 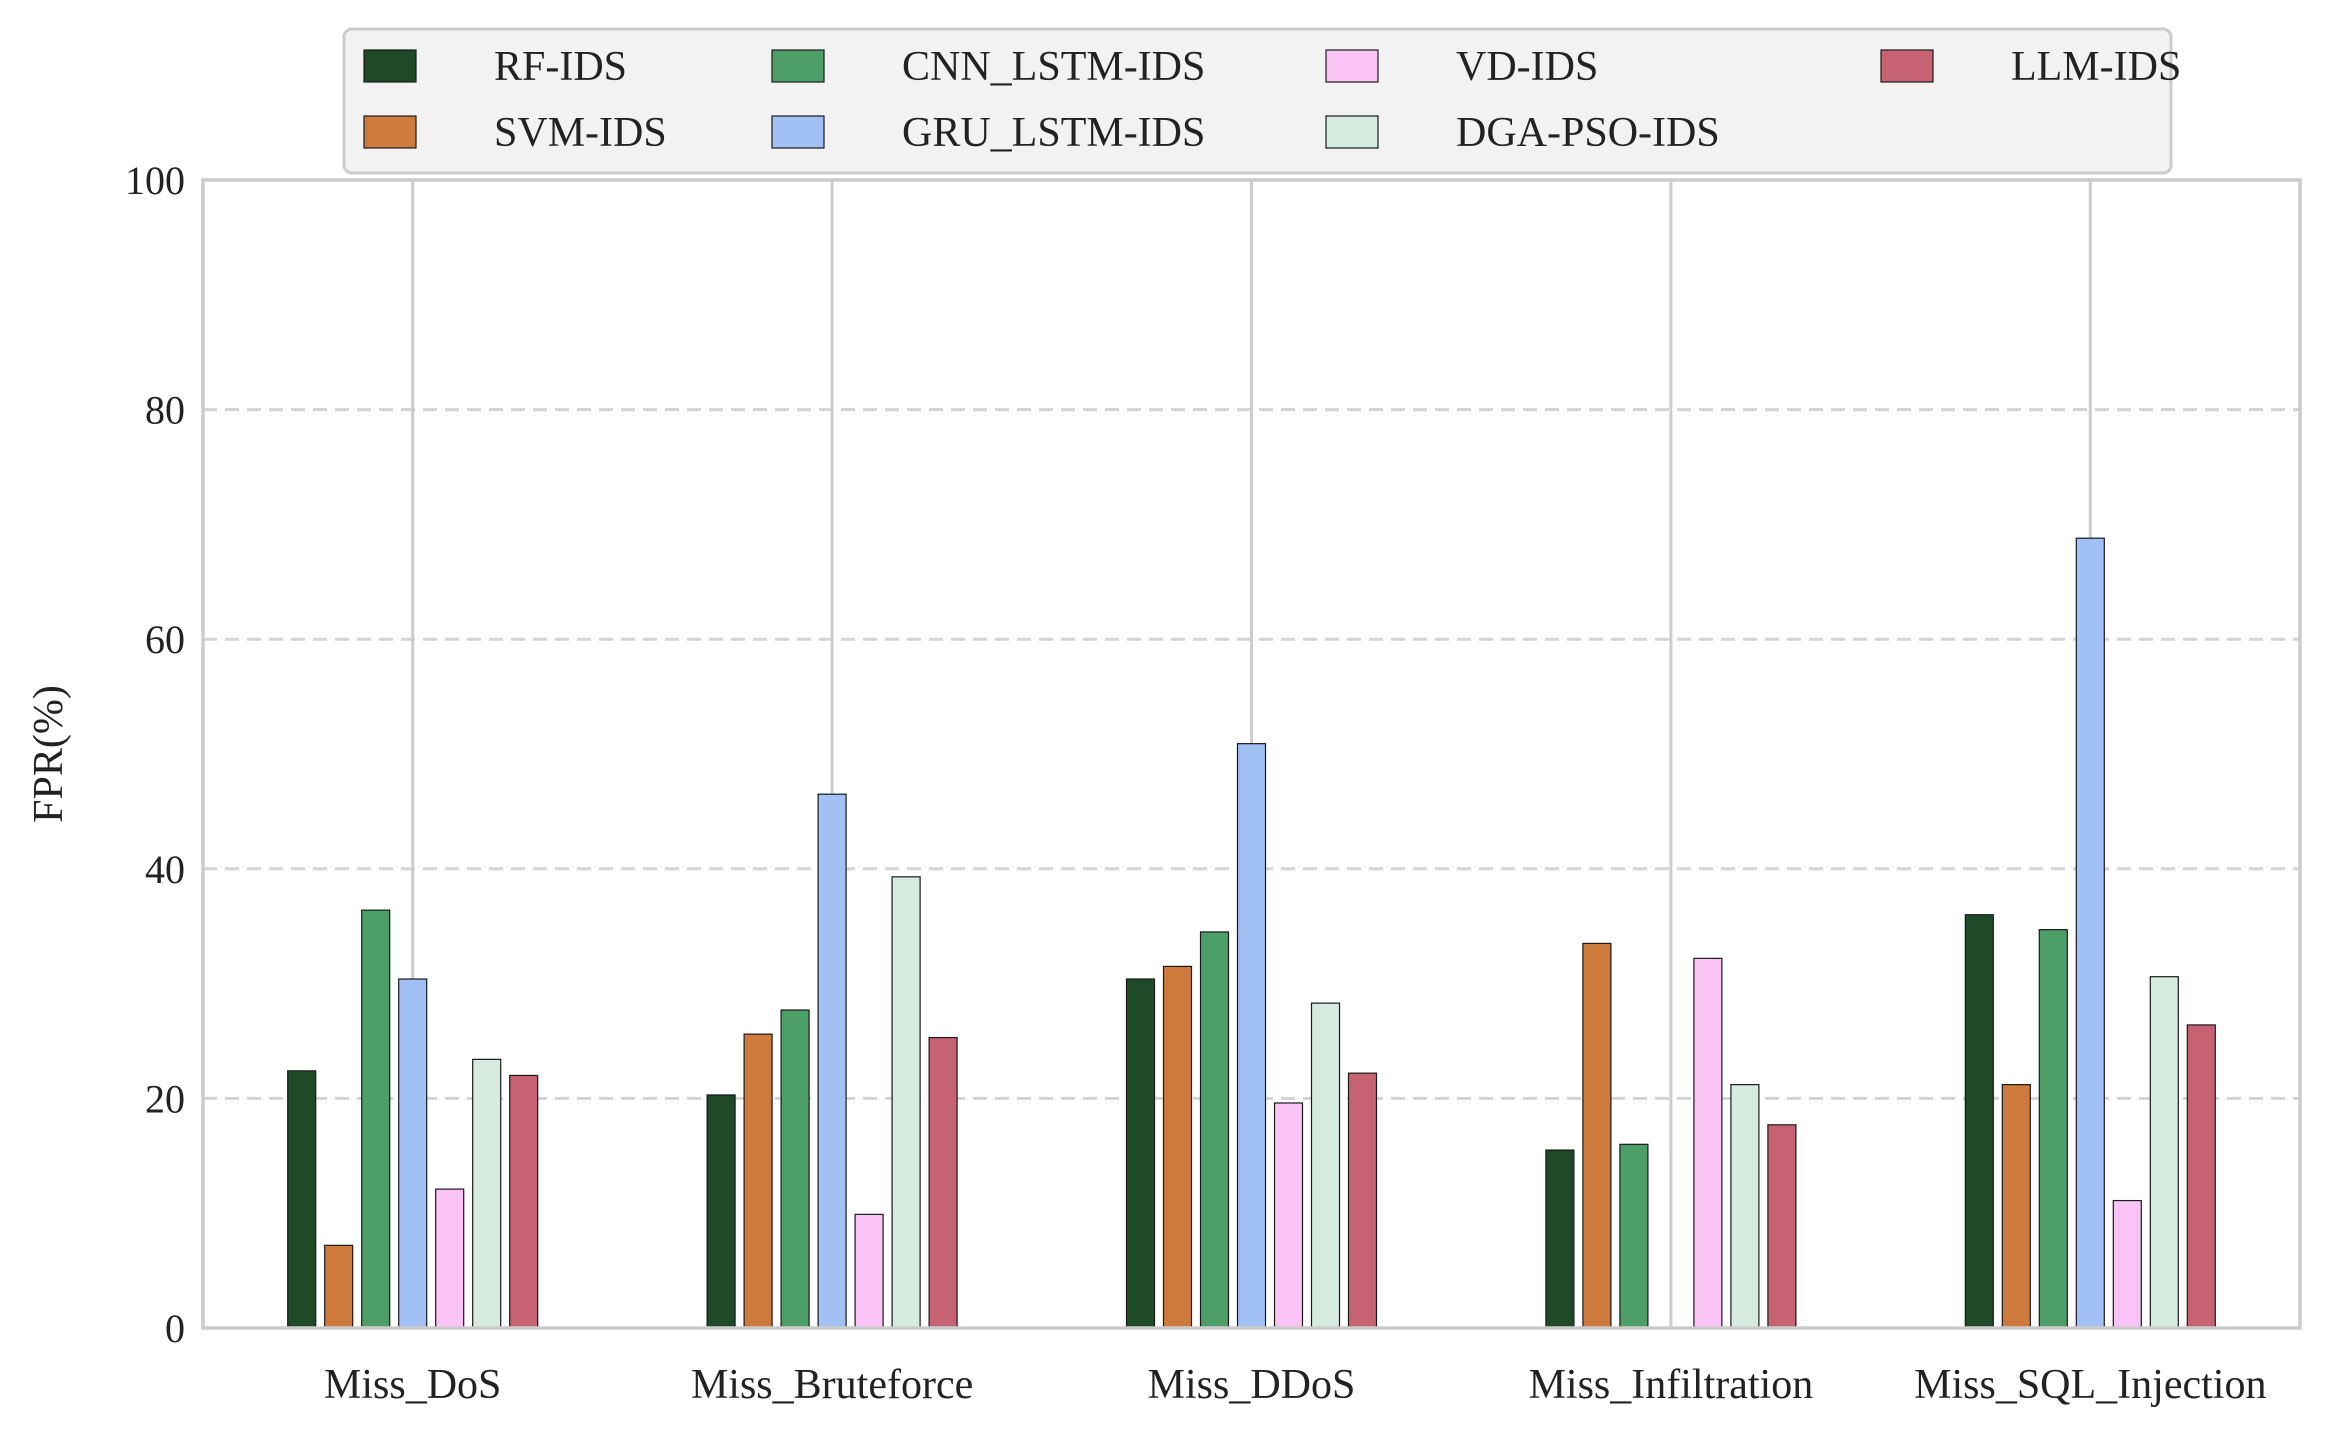 I want to click on y-tick-label: 20, so click(x=165, y=1098).